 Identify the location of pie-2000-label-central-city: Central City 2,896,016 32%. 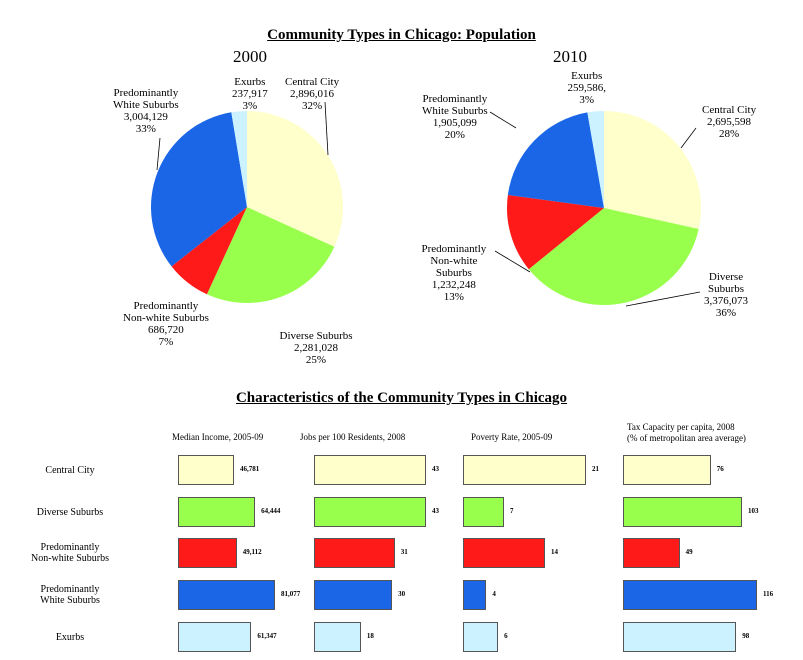
(312, 94).